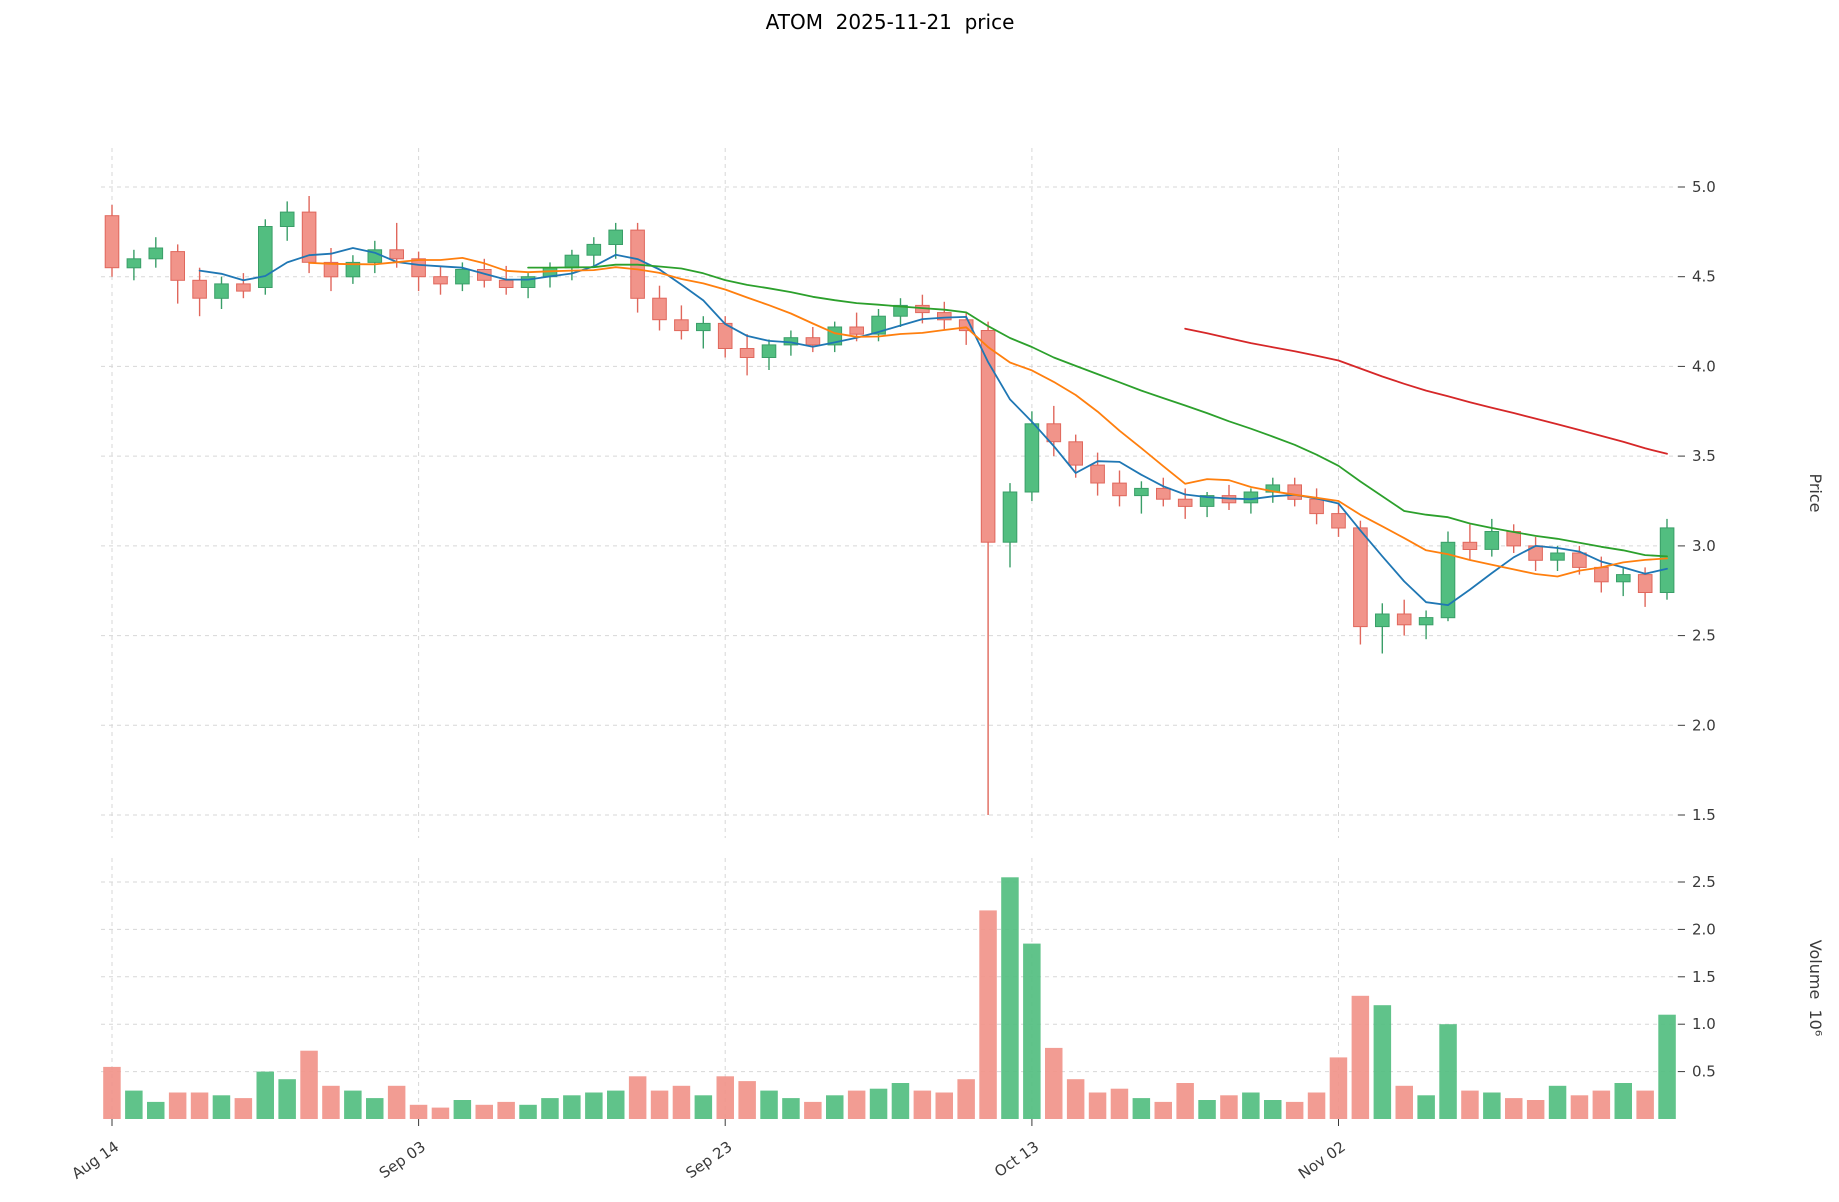 The width and height of the screenshot is (1839, 1202). I want to click on price-axis-label: Price, so click(1815, 493).